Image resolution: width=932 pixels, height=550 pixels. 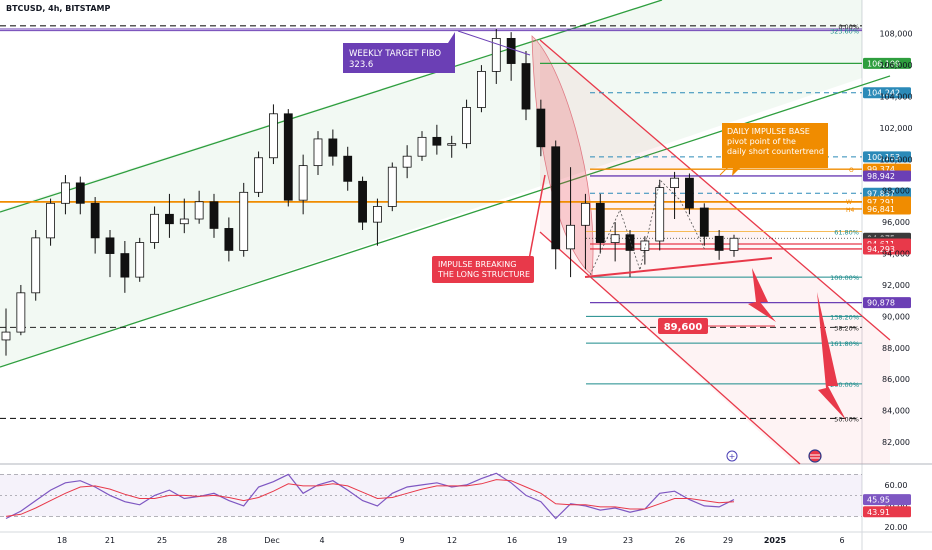 I want to click on time-tick: 12, so click(x=452, y=540).